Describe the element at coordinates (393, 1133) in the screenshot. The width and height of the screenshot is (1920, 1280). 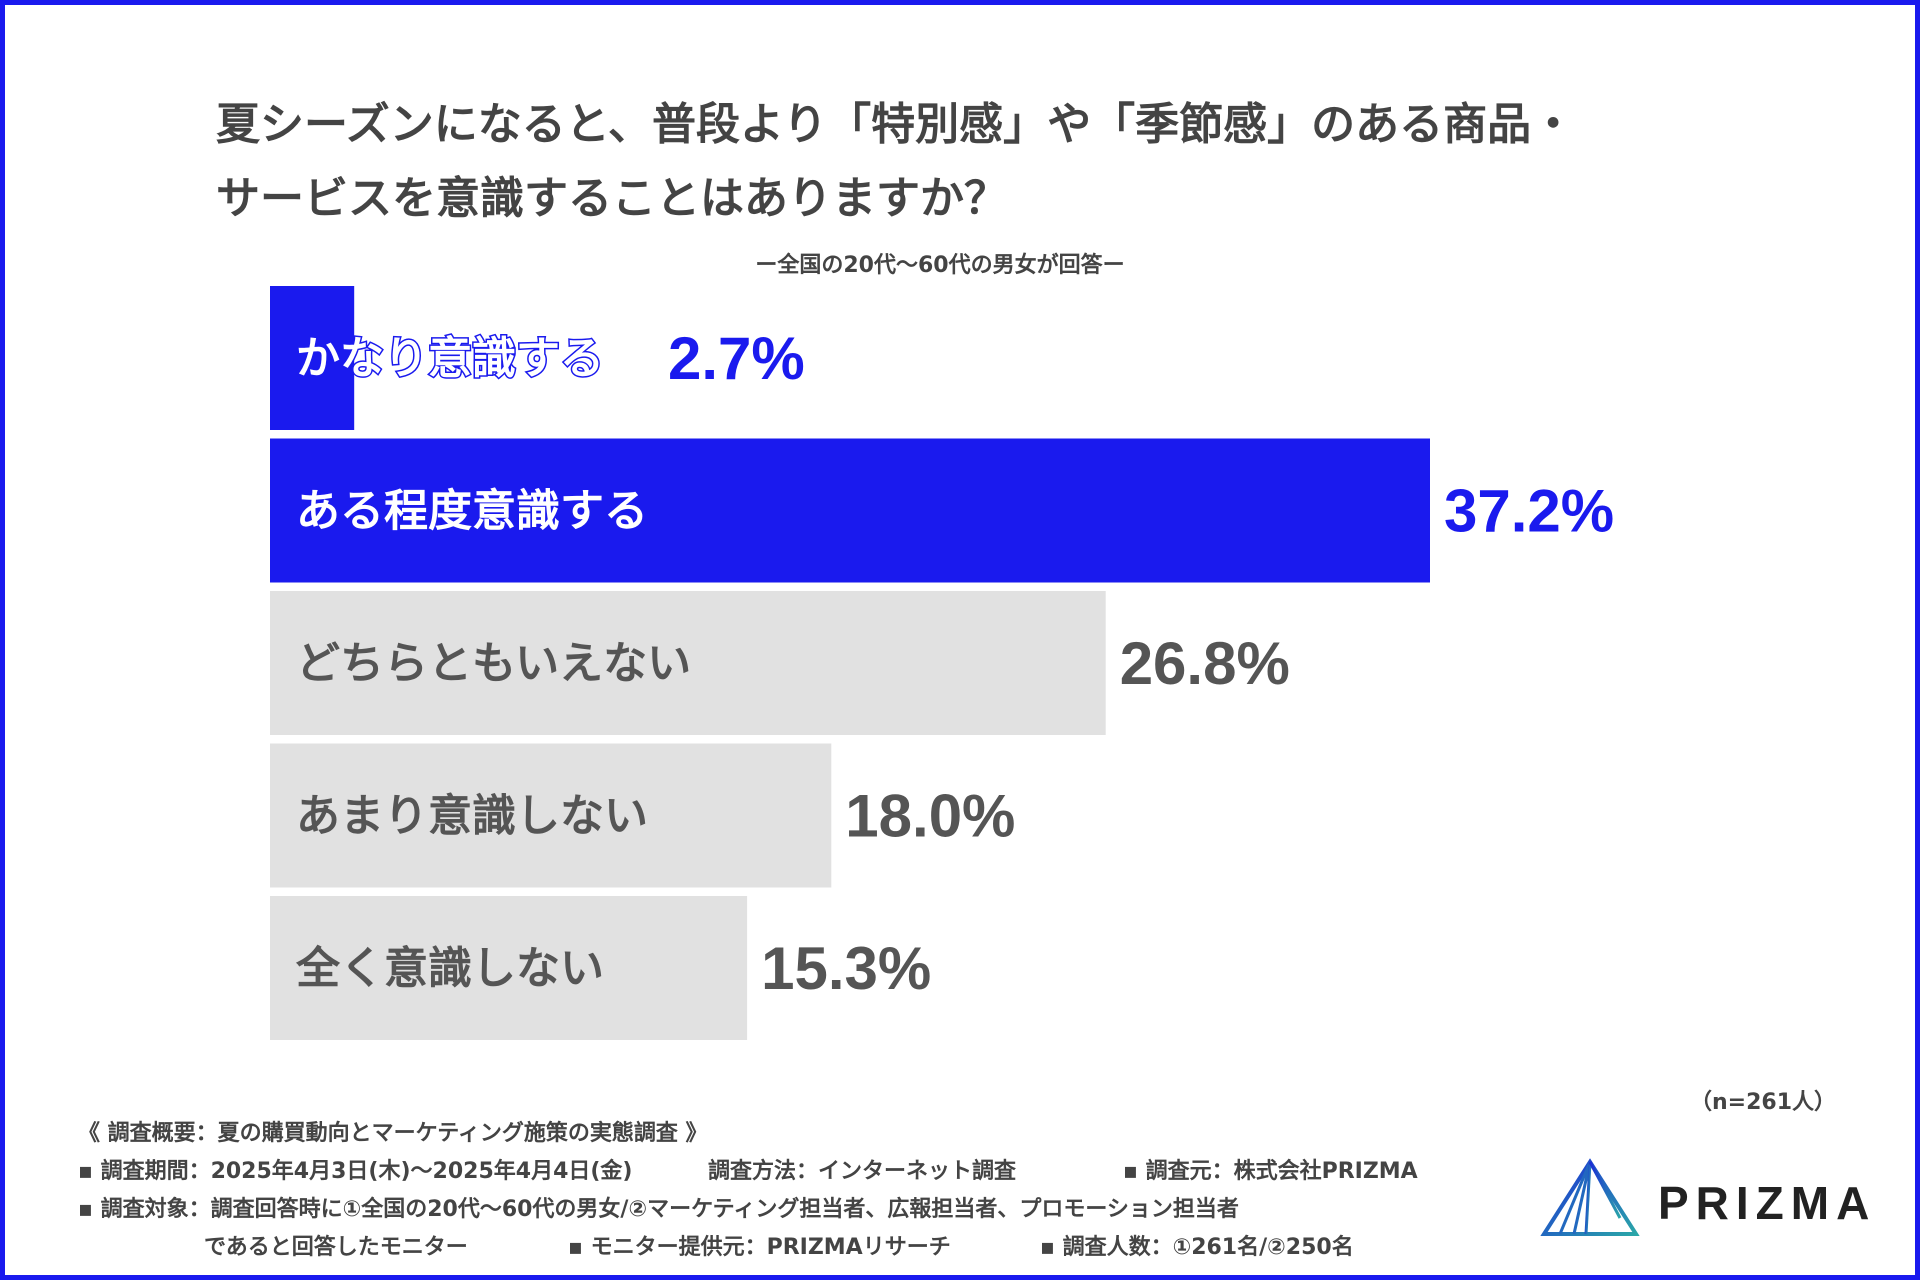
I see `notes-heading: 《 調査概要：夏の購買動向とマーケティング施策の実態調査 》` at that location.